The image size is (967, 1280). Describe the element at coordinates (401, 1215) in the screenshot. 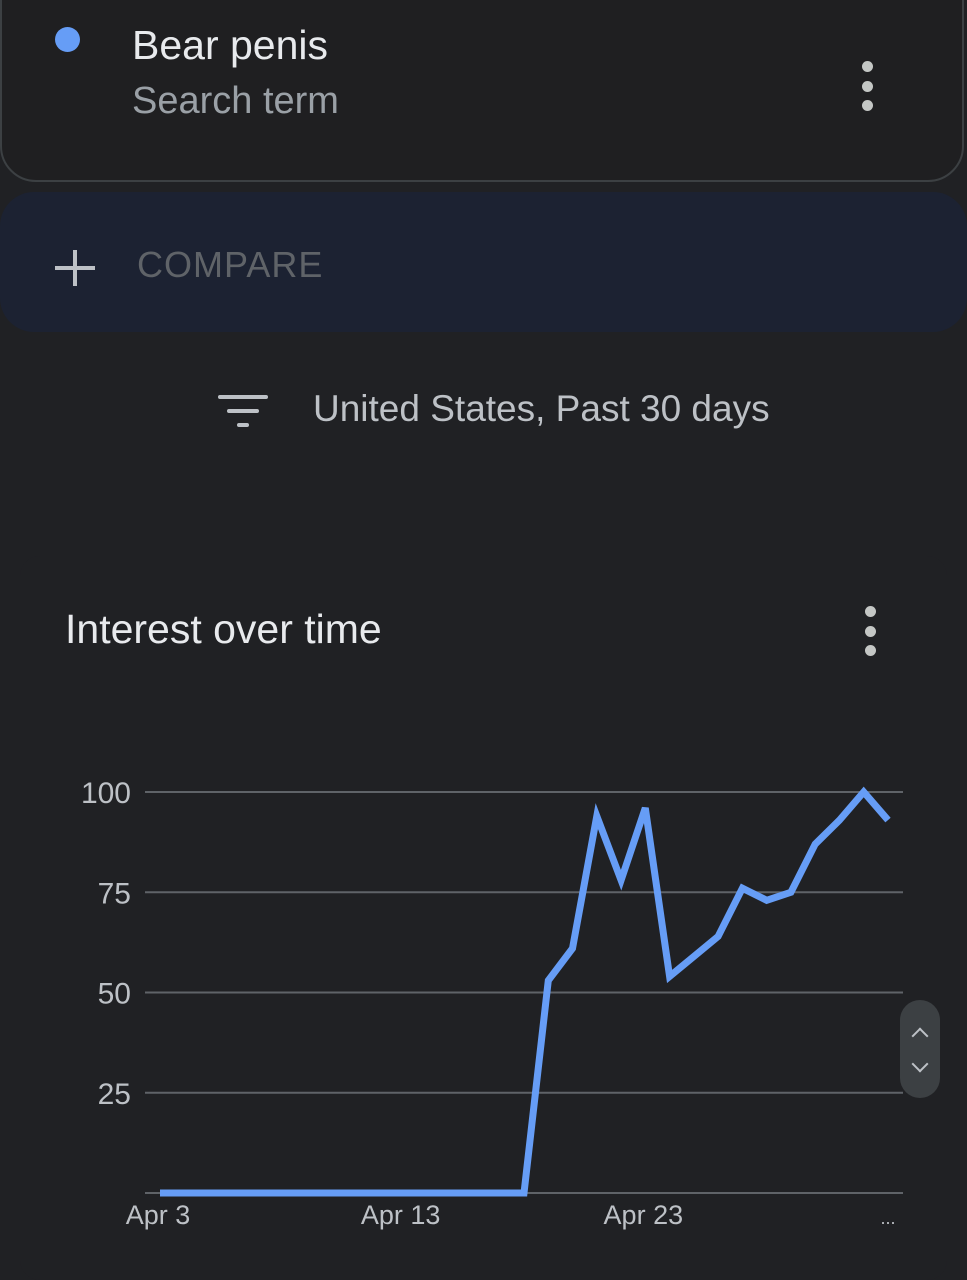

I see `x-tick-label: Apr 13` at that location.